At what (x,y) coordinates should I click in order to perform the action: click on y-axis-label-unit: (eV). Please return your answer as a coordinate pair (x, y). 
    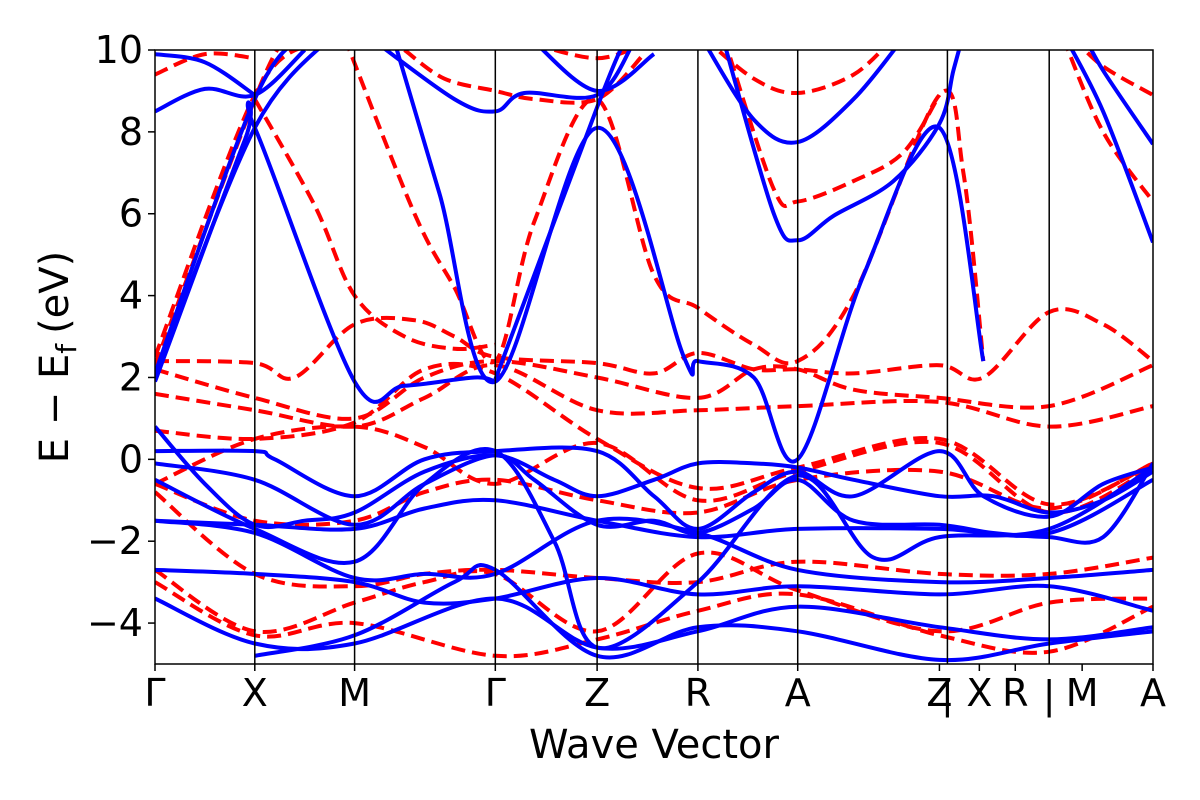
    Looking at the image, I should click on (55, 292).